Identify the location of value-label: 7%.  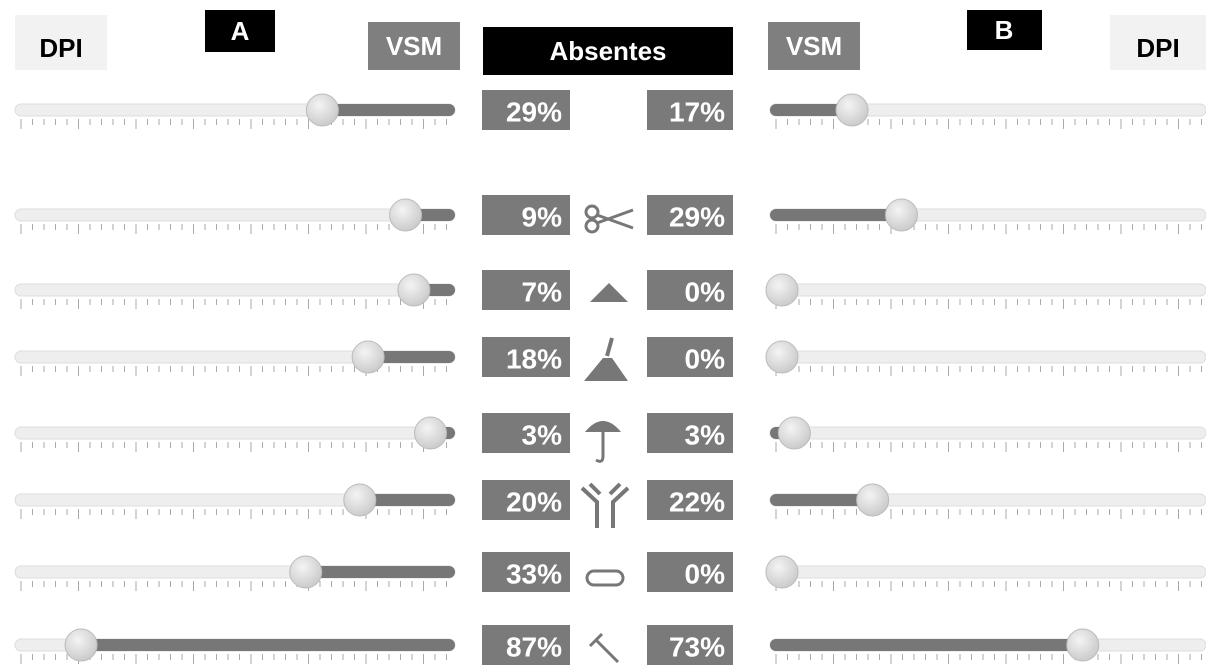
(542, 292).